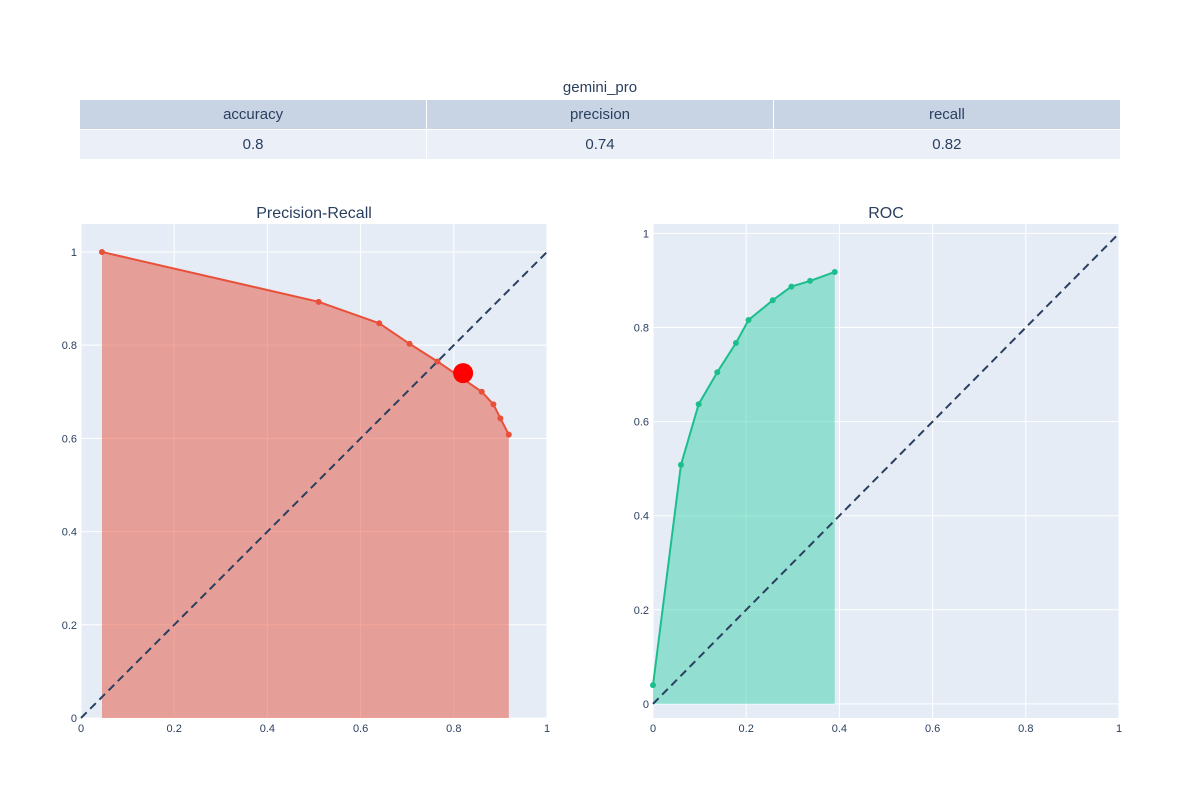  Describe the element at coordinates (74, 253) in the screenshot. I see `pr-y-tick-label: 1` at that location.